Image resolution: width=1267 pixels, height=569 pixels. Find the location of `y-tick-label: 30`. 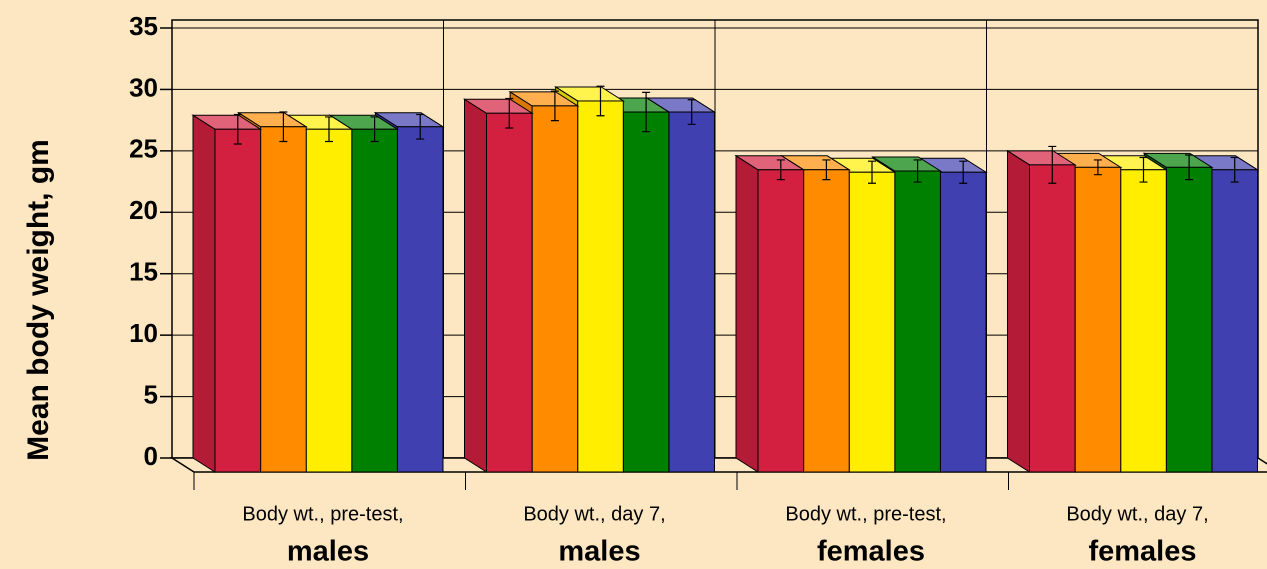

y-tick-label: 30 is located at coordinates (143, 87).